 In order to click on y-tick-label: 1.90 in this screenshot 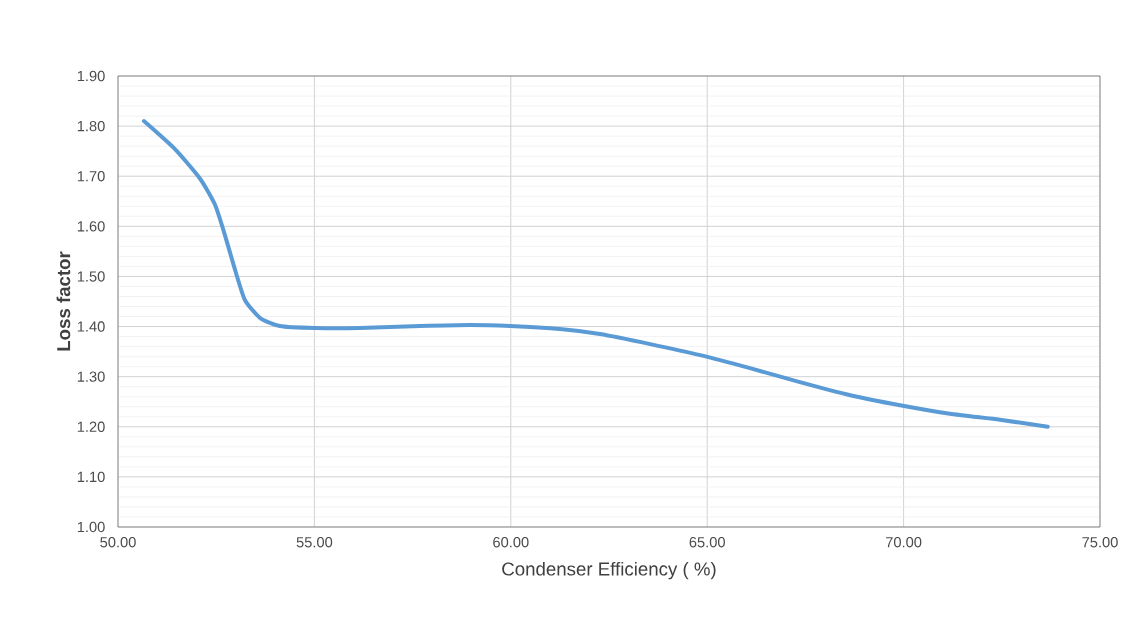, I will do `click(91, 76)`.